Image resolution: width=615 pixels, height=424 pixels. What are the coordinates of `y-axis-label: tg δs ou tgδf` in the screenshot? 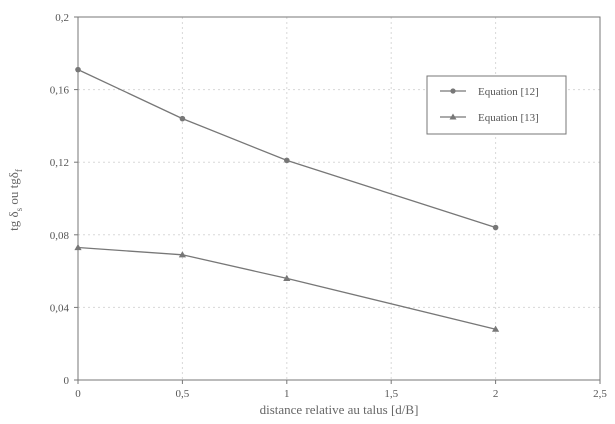 It's located at (15, 200).